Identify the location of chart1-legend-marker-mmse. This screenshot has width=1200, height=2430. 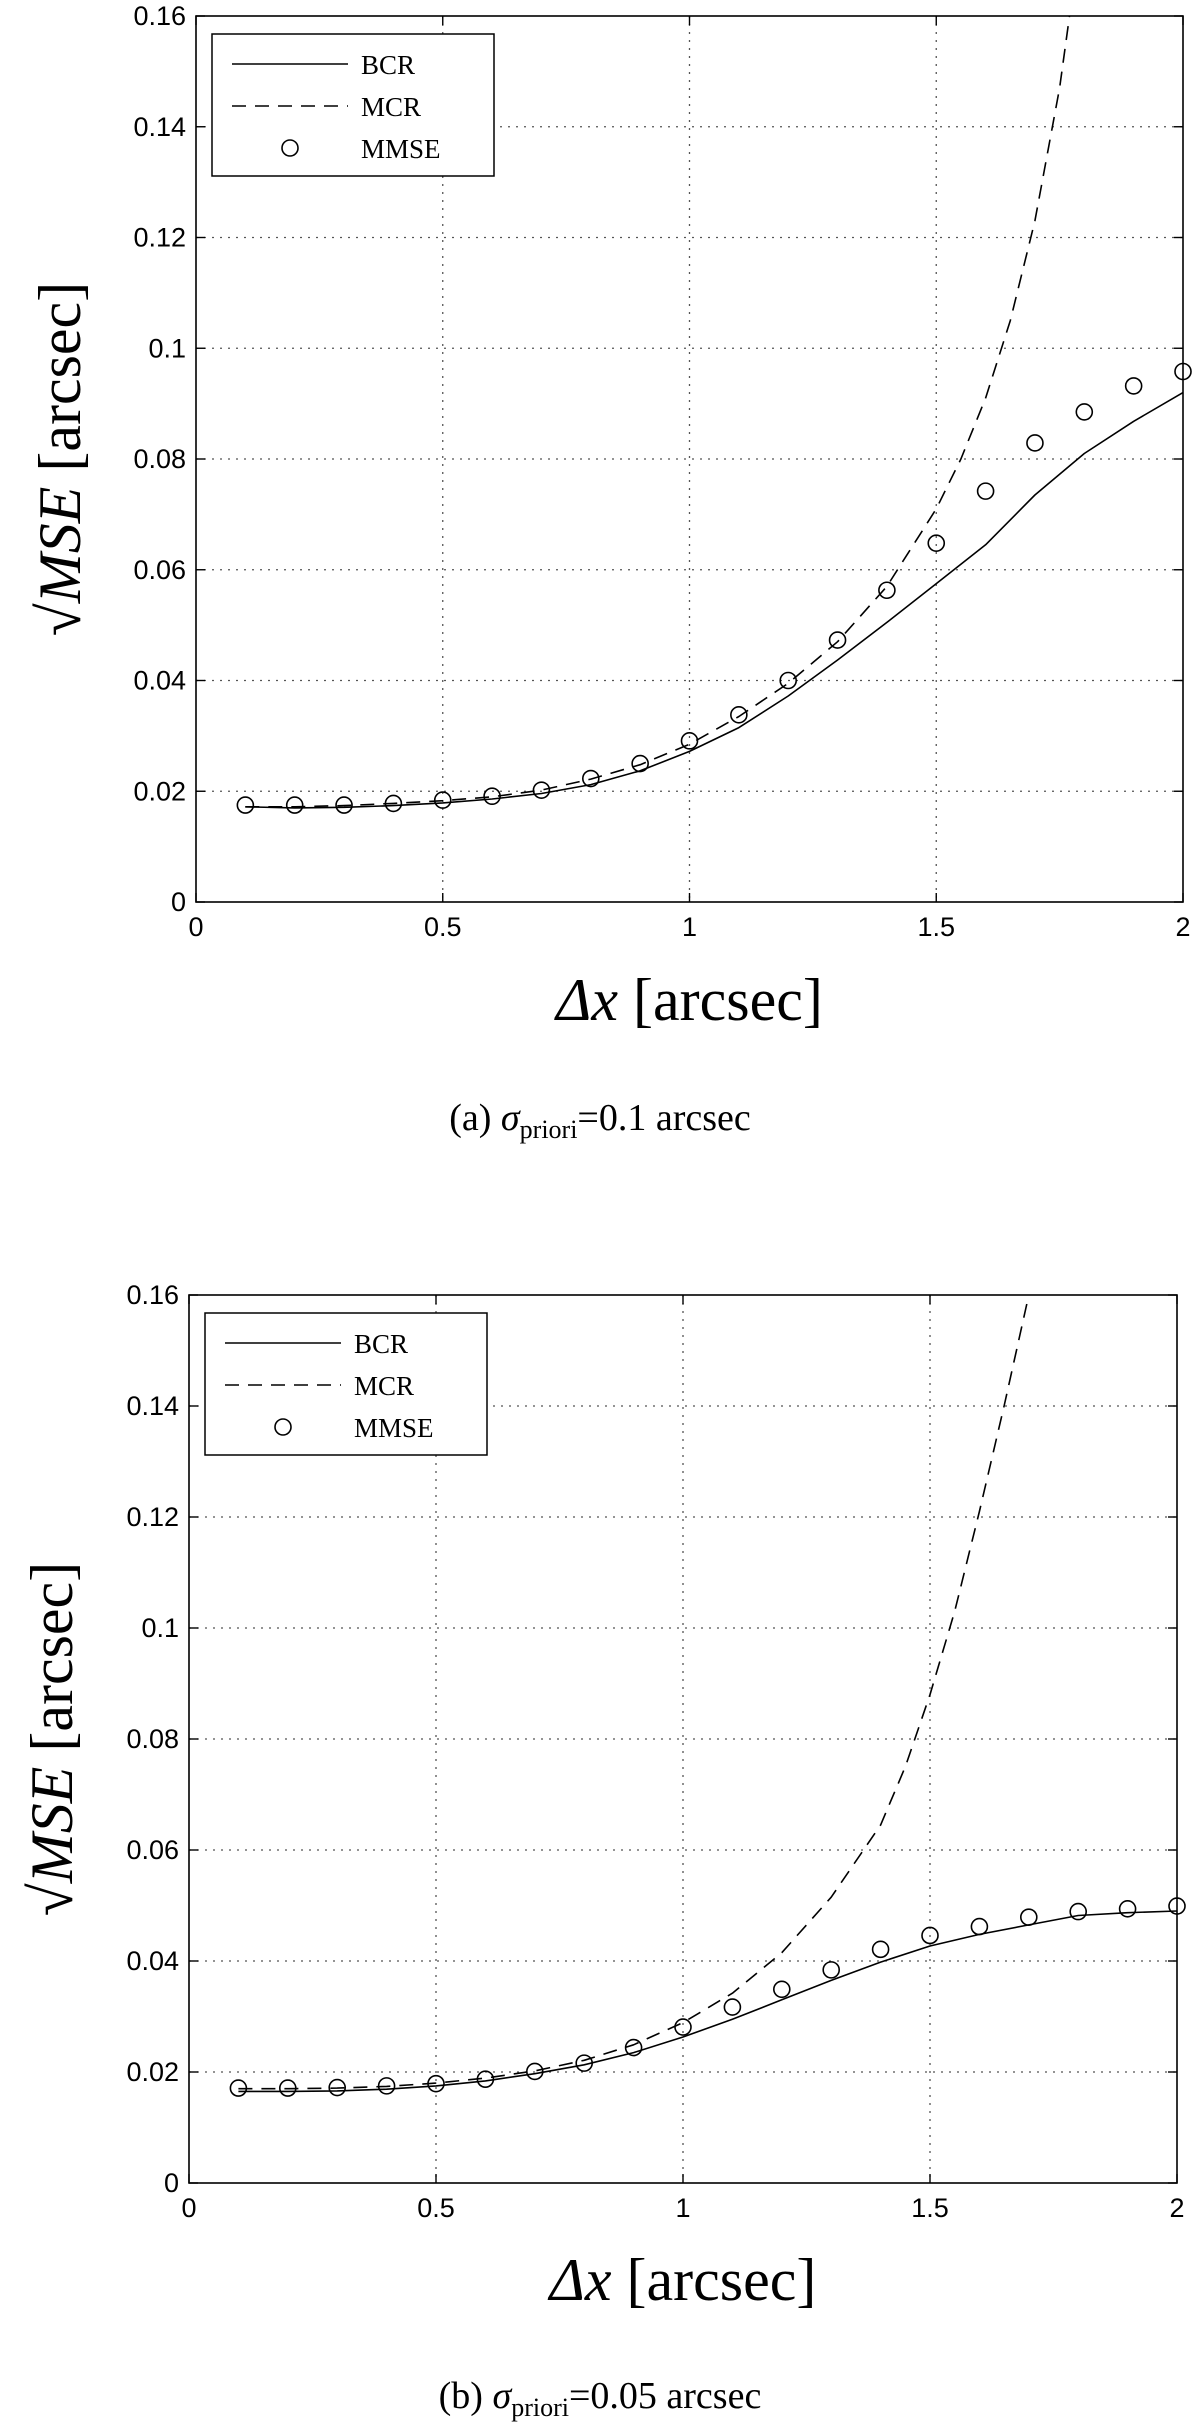
(283, 1427).